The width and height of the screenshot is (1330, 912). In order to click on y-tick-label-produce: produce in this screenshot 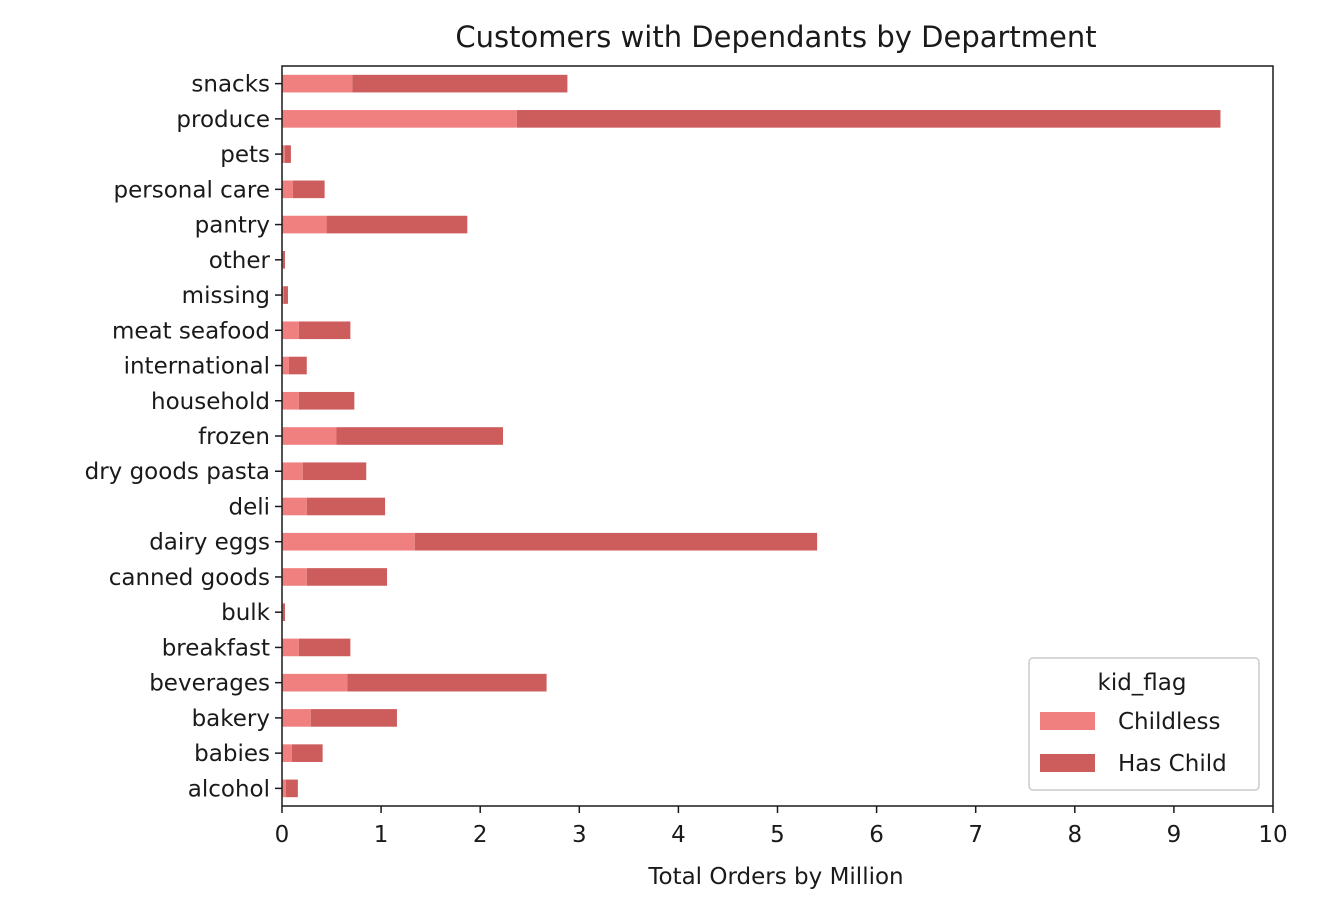, I will do `click(223, 120)`.